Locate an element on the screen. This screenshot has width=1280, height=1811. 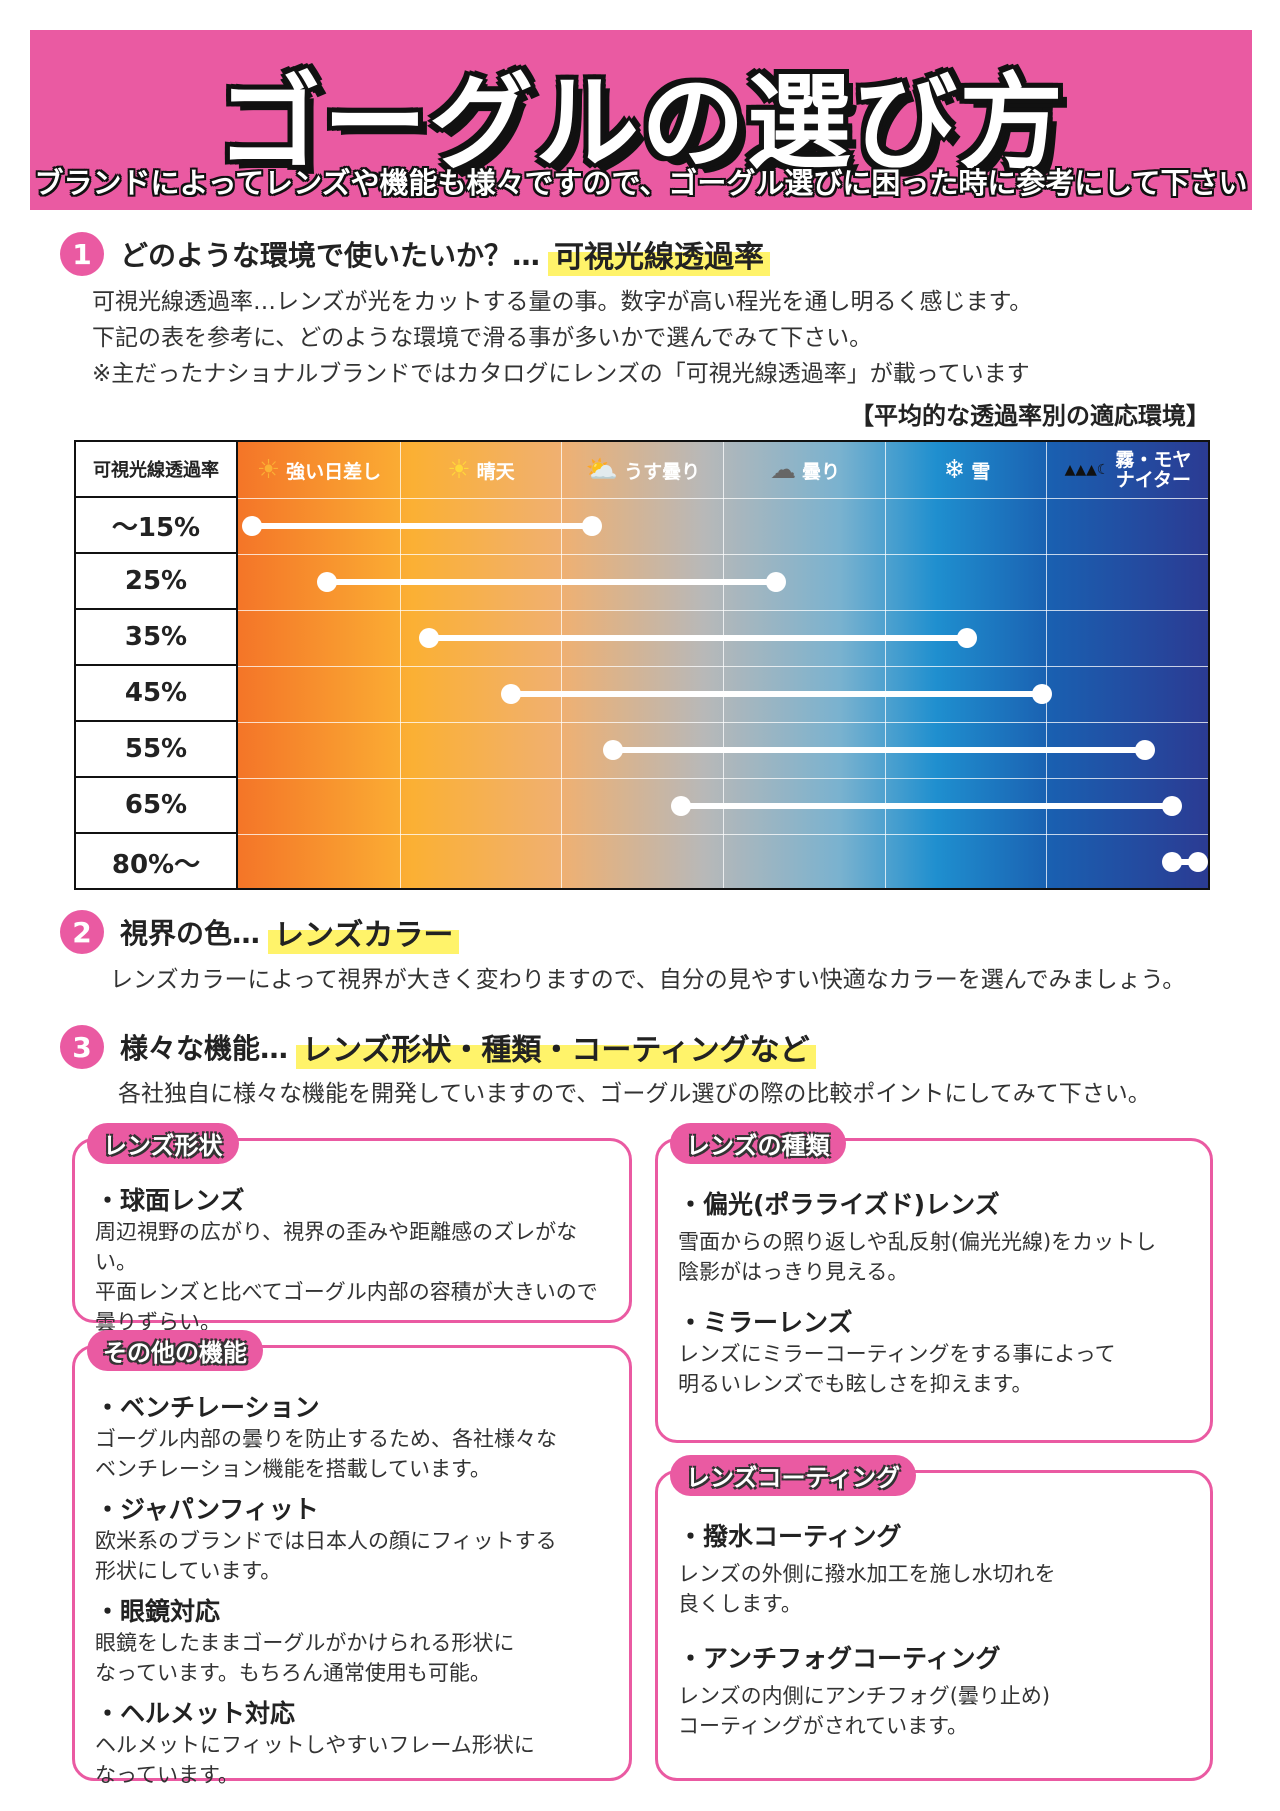
item-title: ・アンチフォグコーティング is located at coordinates (839, 1658).